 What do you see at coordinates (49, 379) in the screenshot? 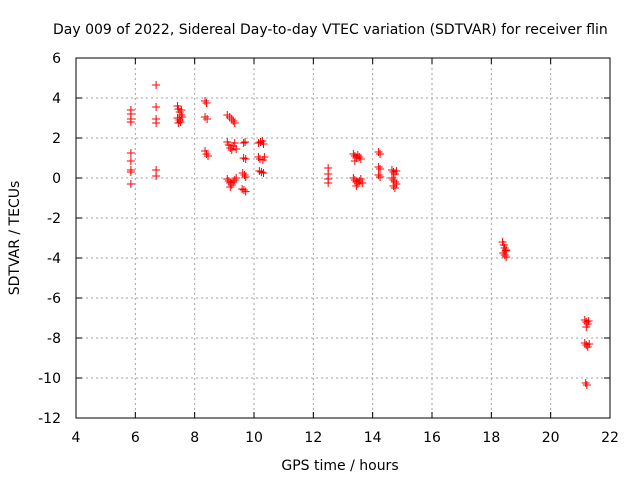
I see `y-tick-label: -10` at bounding box center [49, 379].